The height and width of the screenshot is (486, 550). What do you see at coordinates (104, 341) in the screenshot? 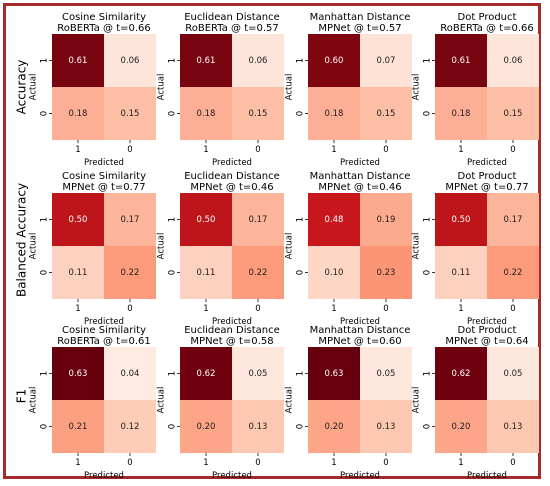
I see `panel-subtitle-8: RoBERTa @ t=0.61` at bounding box center [104, 341].